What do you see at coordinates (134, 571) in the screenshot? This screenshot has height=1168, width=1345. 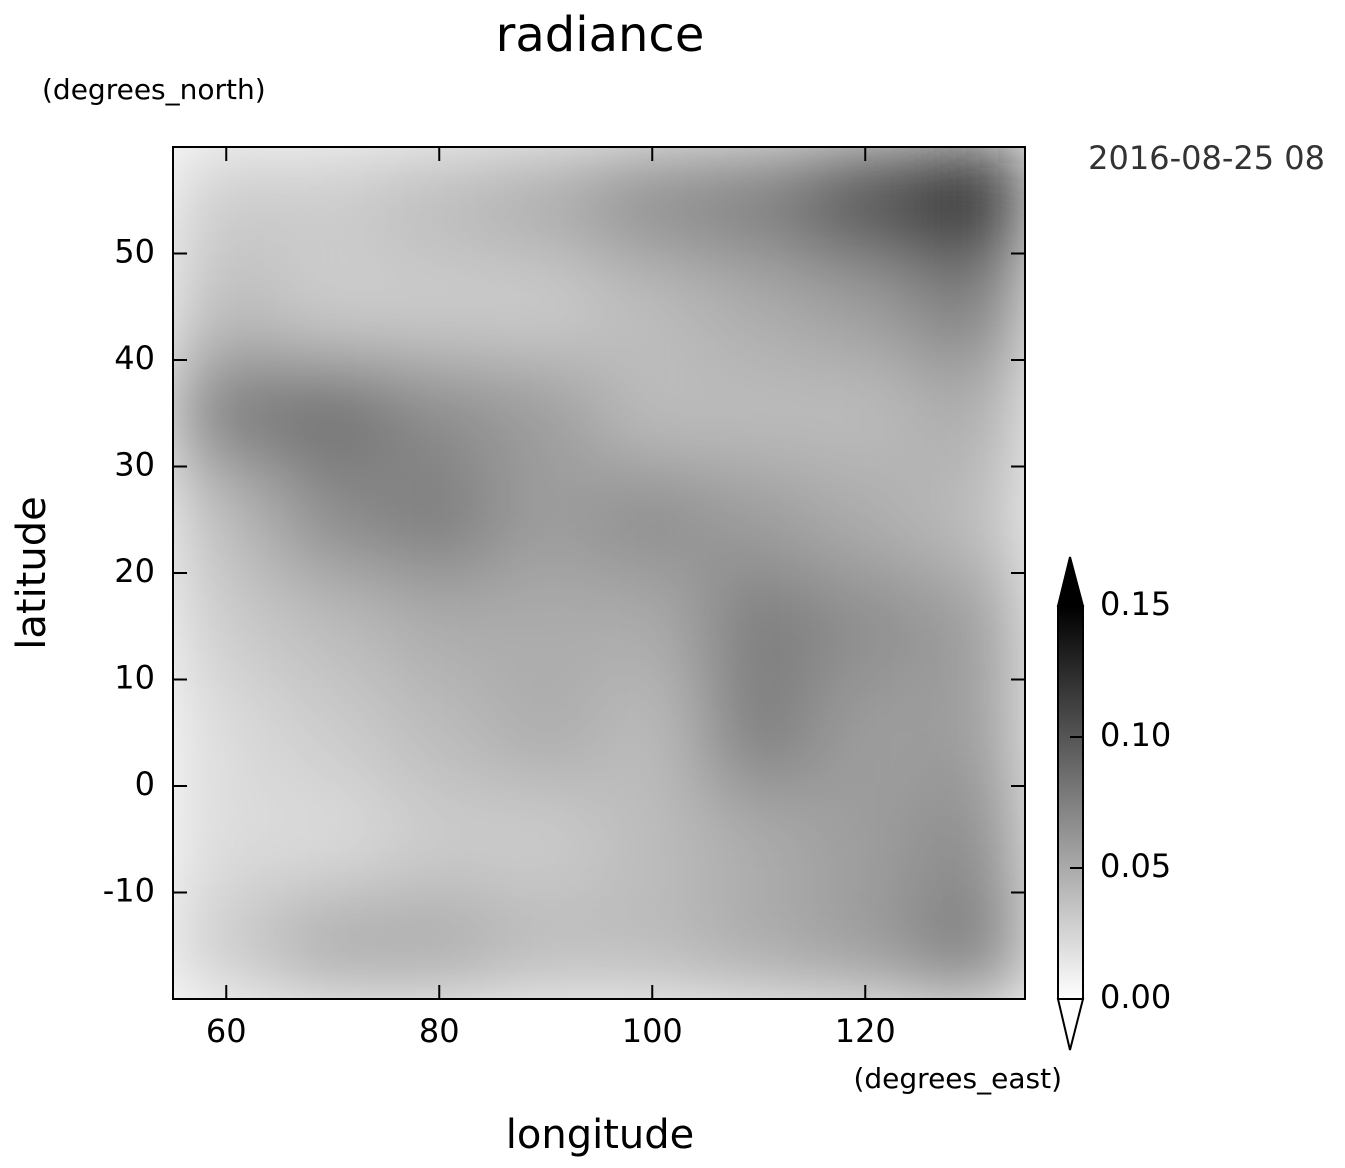 I see `y-tick-label: 20` at bounding box center [134, 571].